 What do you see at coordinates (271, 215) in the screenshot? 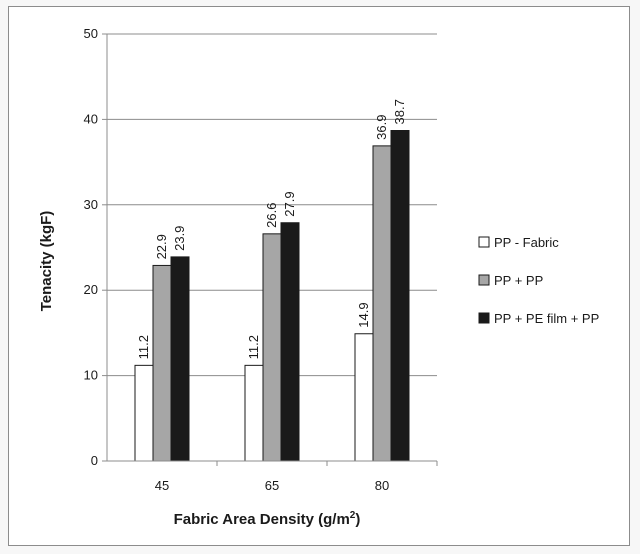
I see `data-label: 26.6` at bounding box center [271, 215].